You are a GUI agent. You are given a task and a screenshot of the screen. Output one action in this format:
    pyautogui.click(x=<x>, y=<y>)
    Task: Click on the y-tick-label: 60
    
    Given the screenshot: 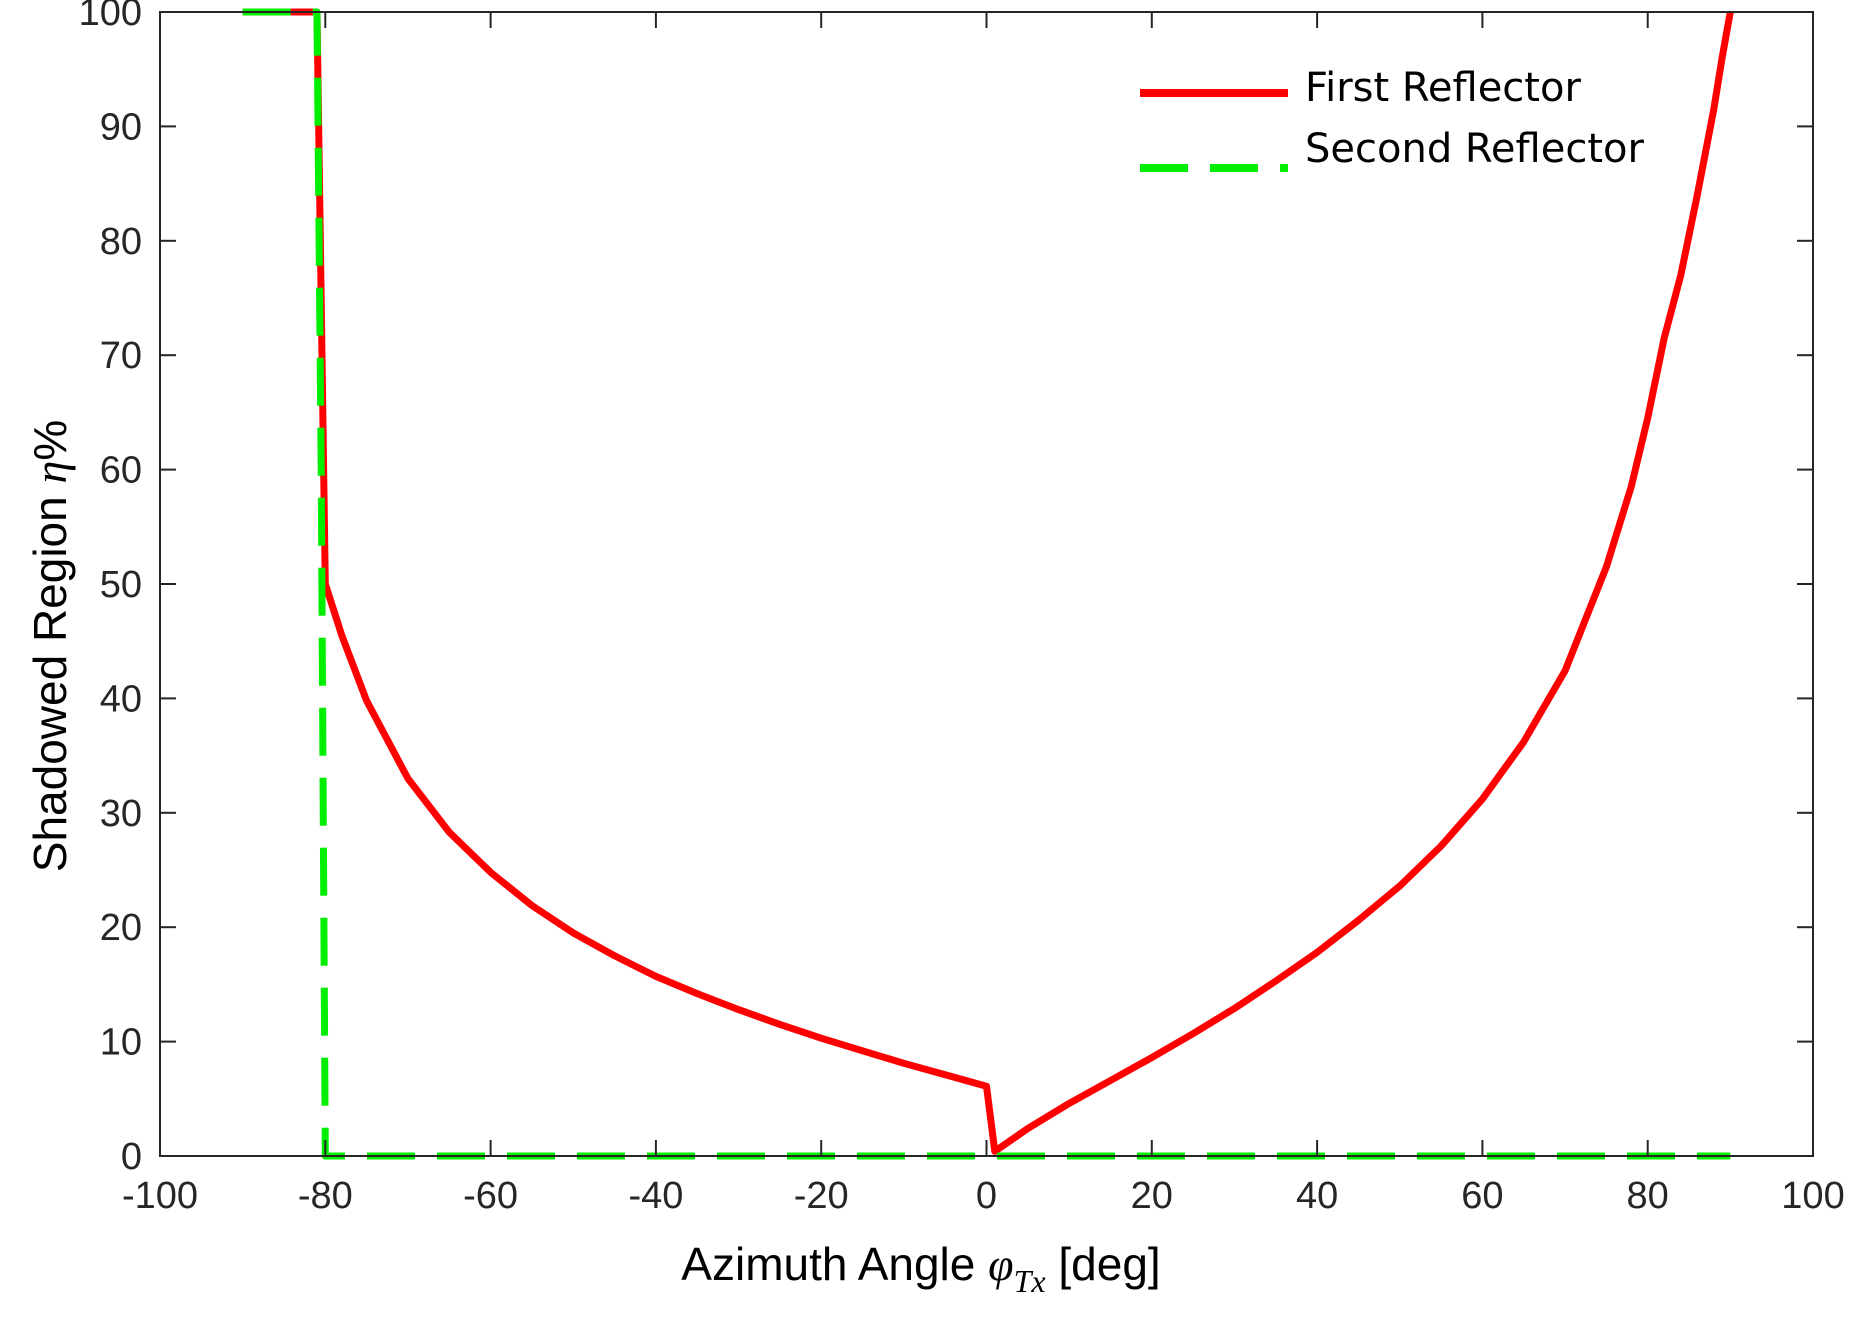 What is the action you would take?
    pyautogui.click(x=121, y=471)
    